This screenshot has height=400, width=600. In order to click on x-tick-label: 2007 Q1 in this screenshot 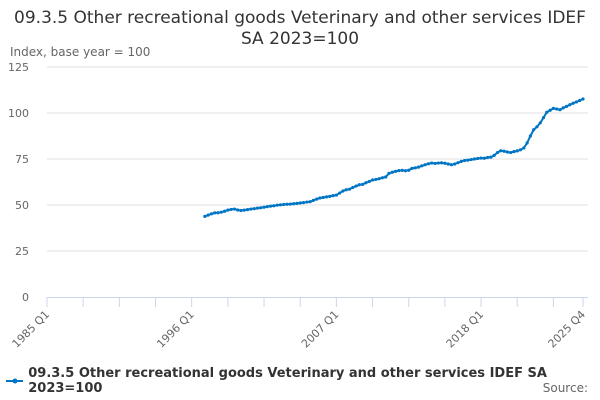, I will do `click(320, 329)`.